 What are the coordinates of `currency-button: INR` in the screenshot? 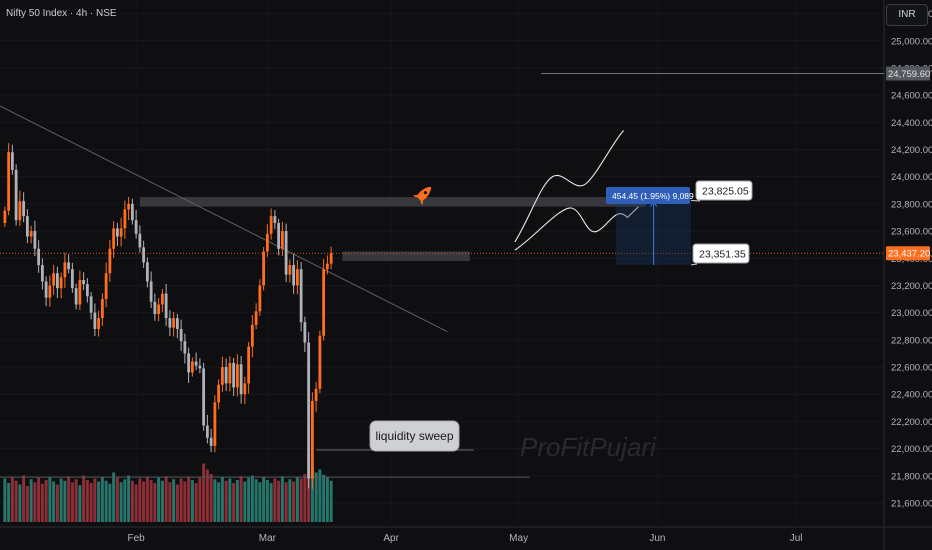 It's located at (907, 15).